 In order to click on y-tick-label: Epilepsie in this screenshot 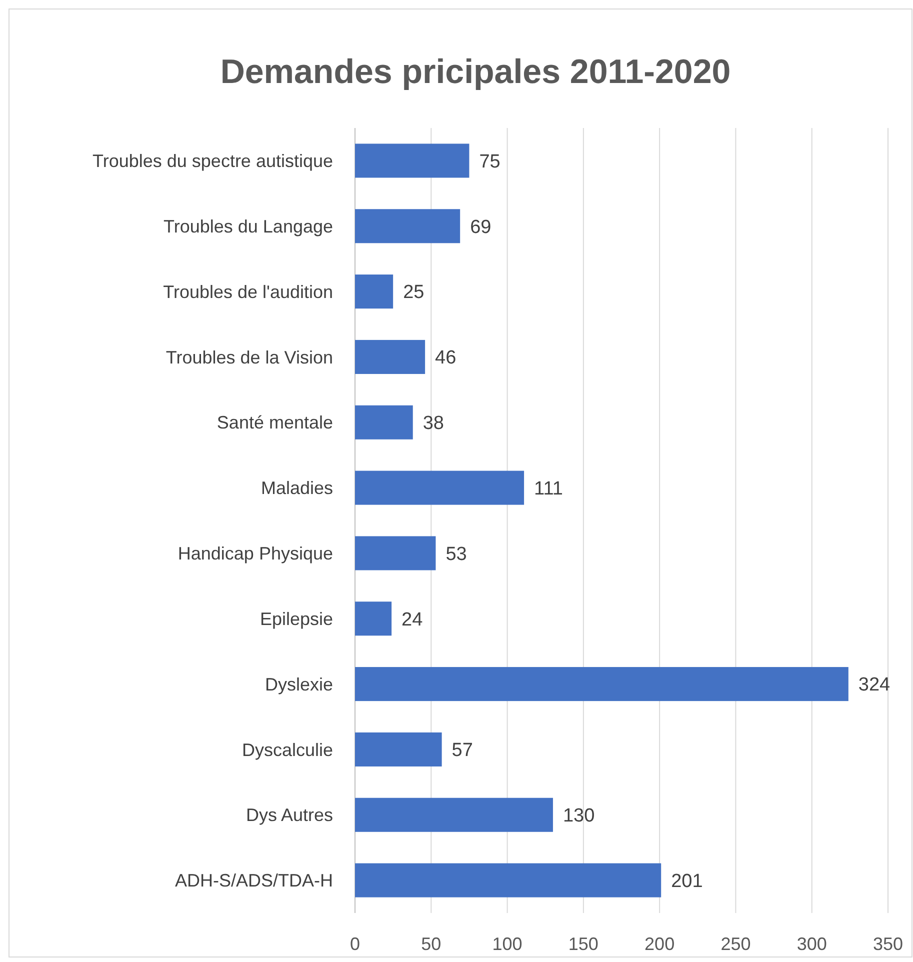, I will do `click(296, 618)`.